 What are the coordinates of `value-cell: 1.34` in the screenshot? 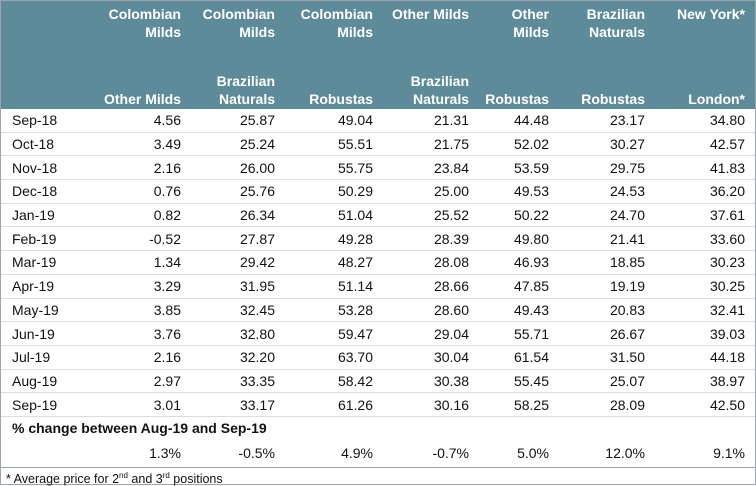 It's located at (142, 262).